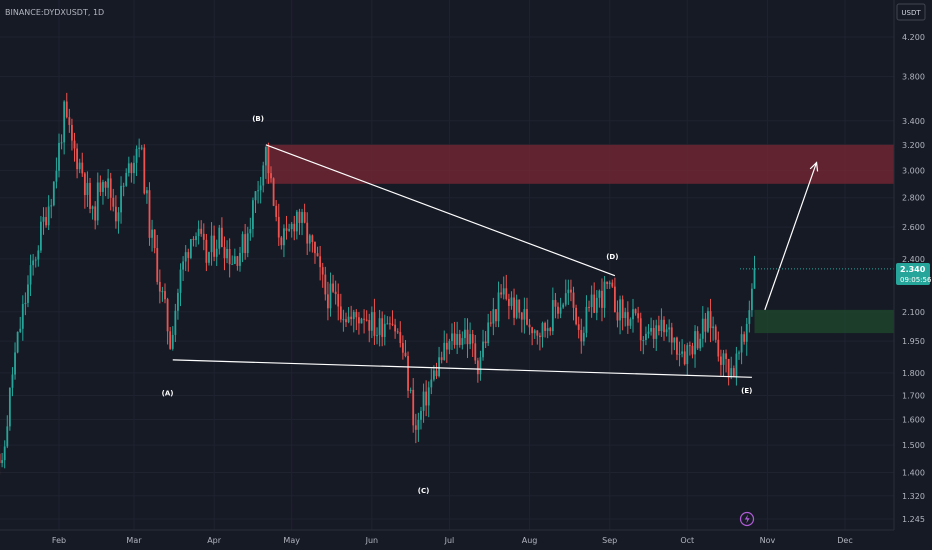 The height and width of the screenshot is (550, 932). What do you see at coordinates (258, 119) in the screenshot?
I see `wave-label: (B)` at bounding box center [258, 119].